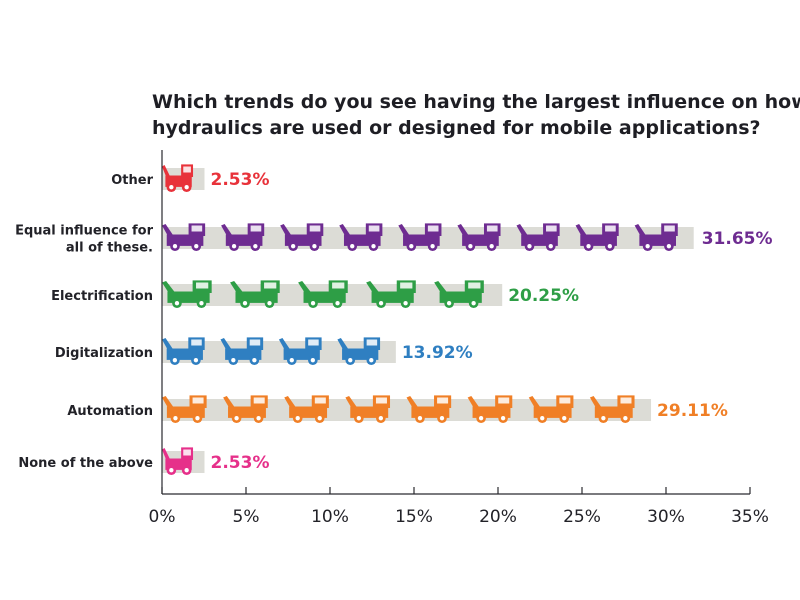  What do you see at coordinates (666, 517) in the screenshot?
I see `x-tick-label: 30%` at bounding box center [666, 517].